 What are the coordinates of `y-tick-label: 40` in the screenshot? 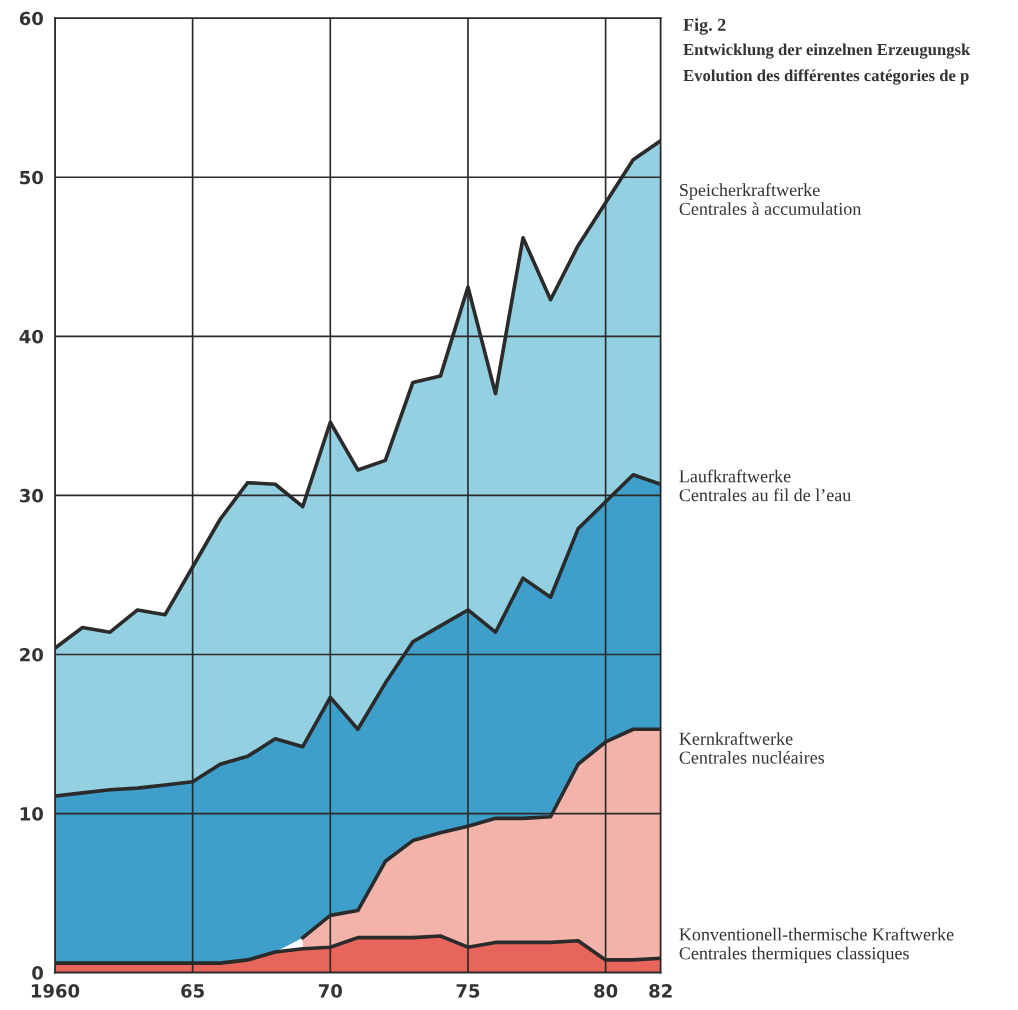 It's located at (31, 336).